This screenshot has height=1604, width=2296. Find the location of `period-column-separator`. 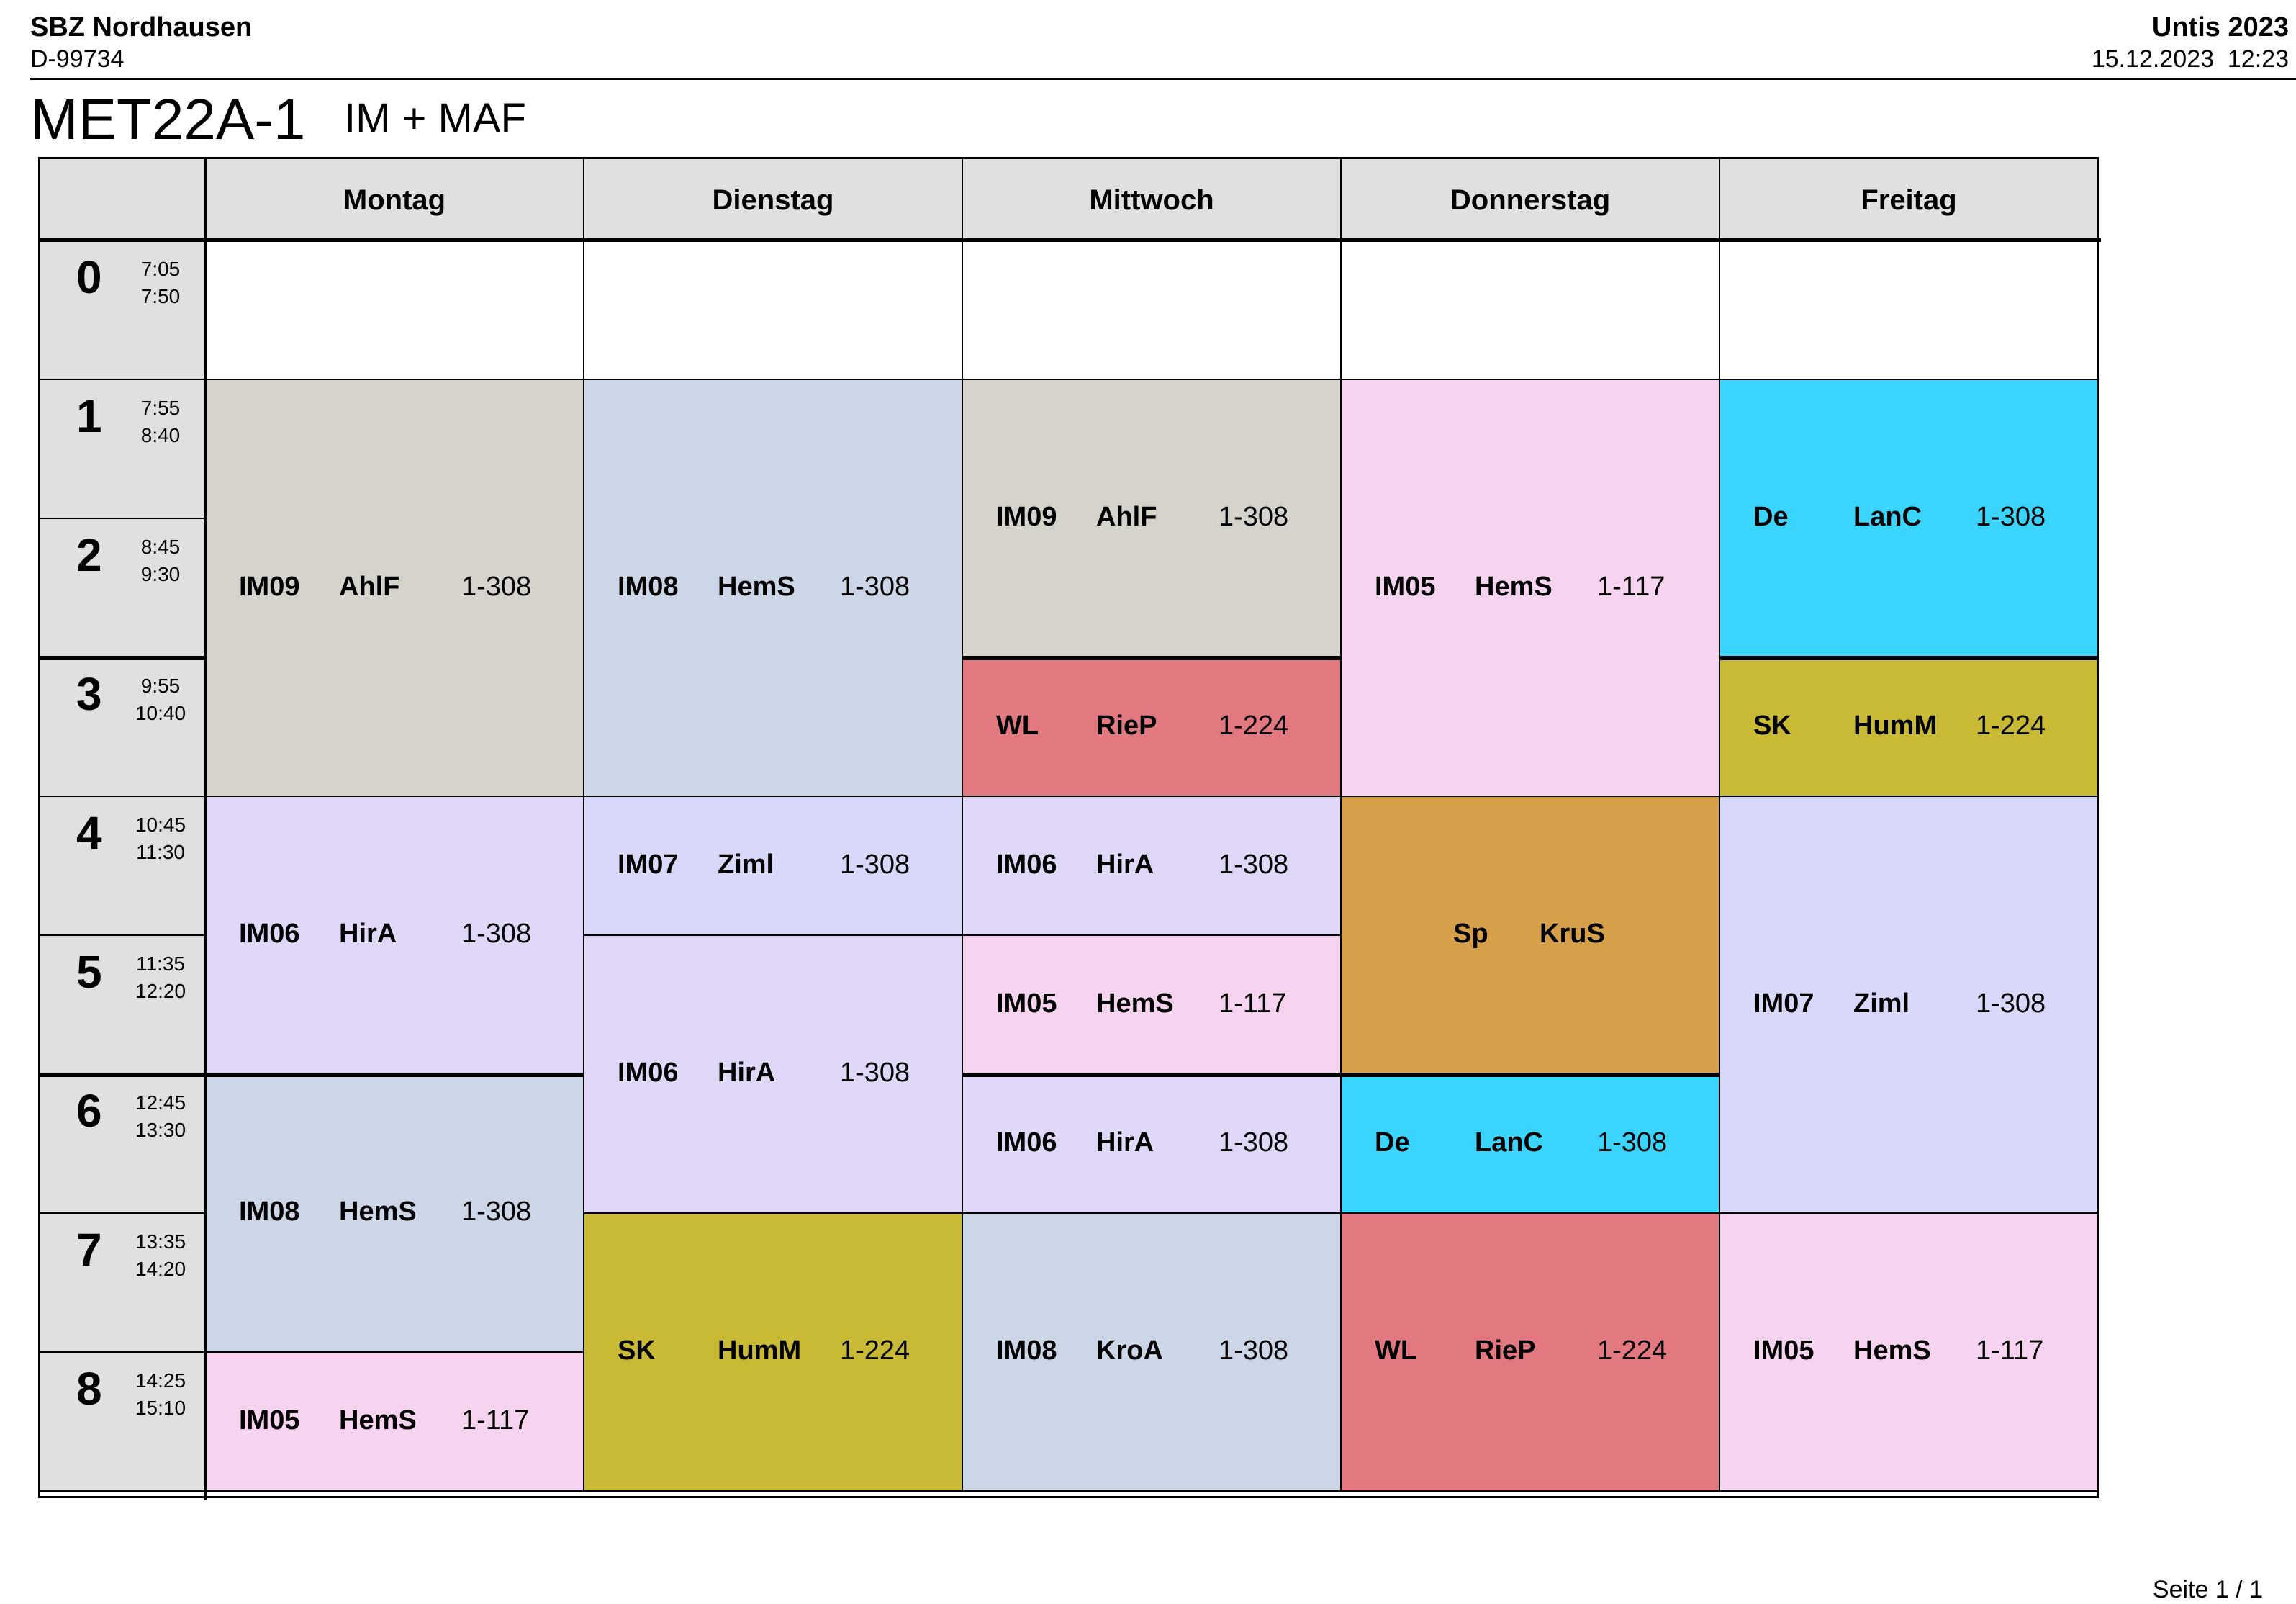

period-column-separator is located at coordinates (206, 829).